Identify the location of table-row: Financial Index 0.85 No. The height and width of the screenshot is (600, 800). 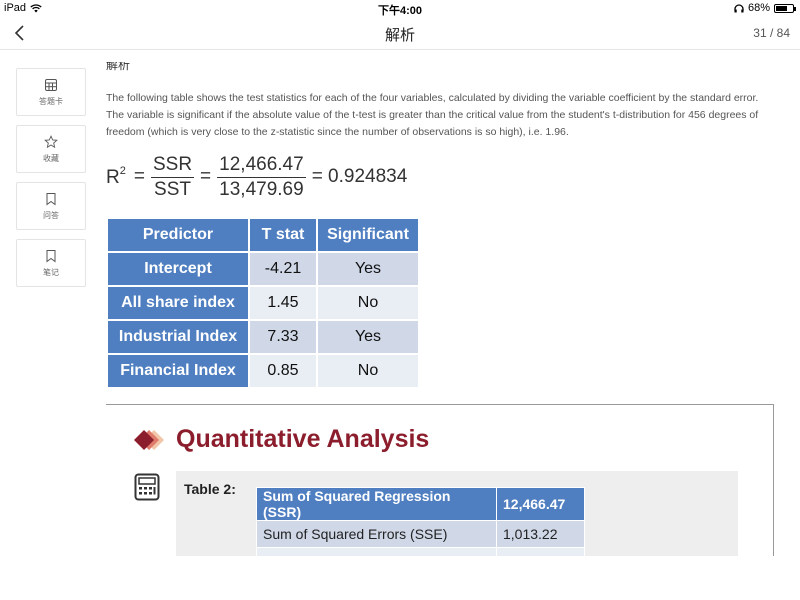
(263, 371).